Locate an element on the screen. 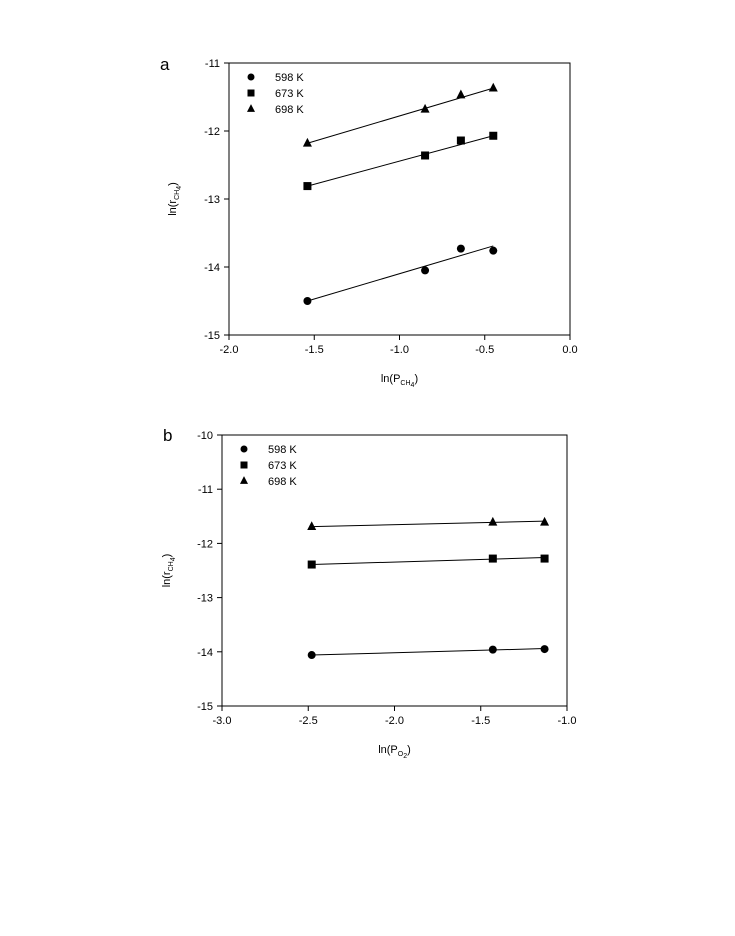 The image size is (735, 936). x-axis-label: ln(PO2) is located at coordinates (394, 752).